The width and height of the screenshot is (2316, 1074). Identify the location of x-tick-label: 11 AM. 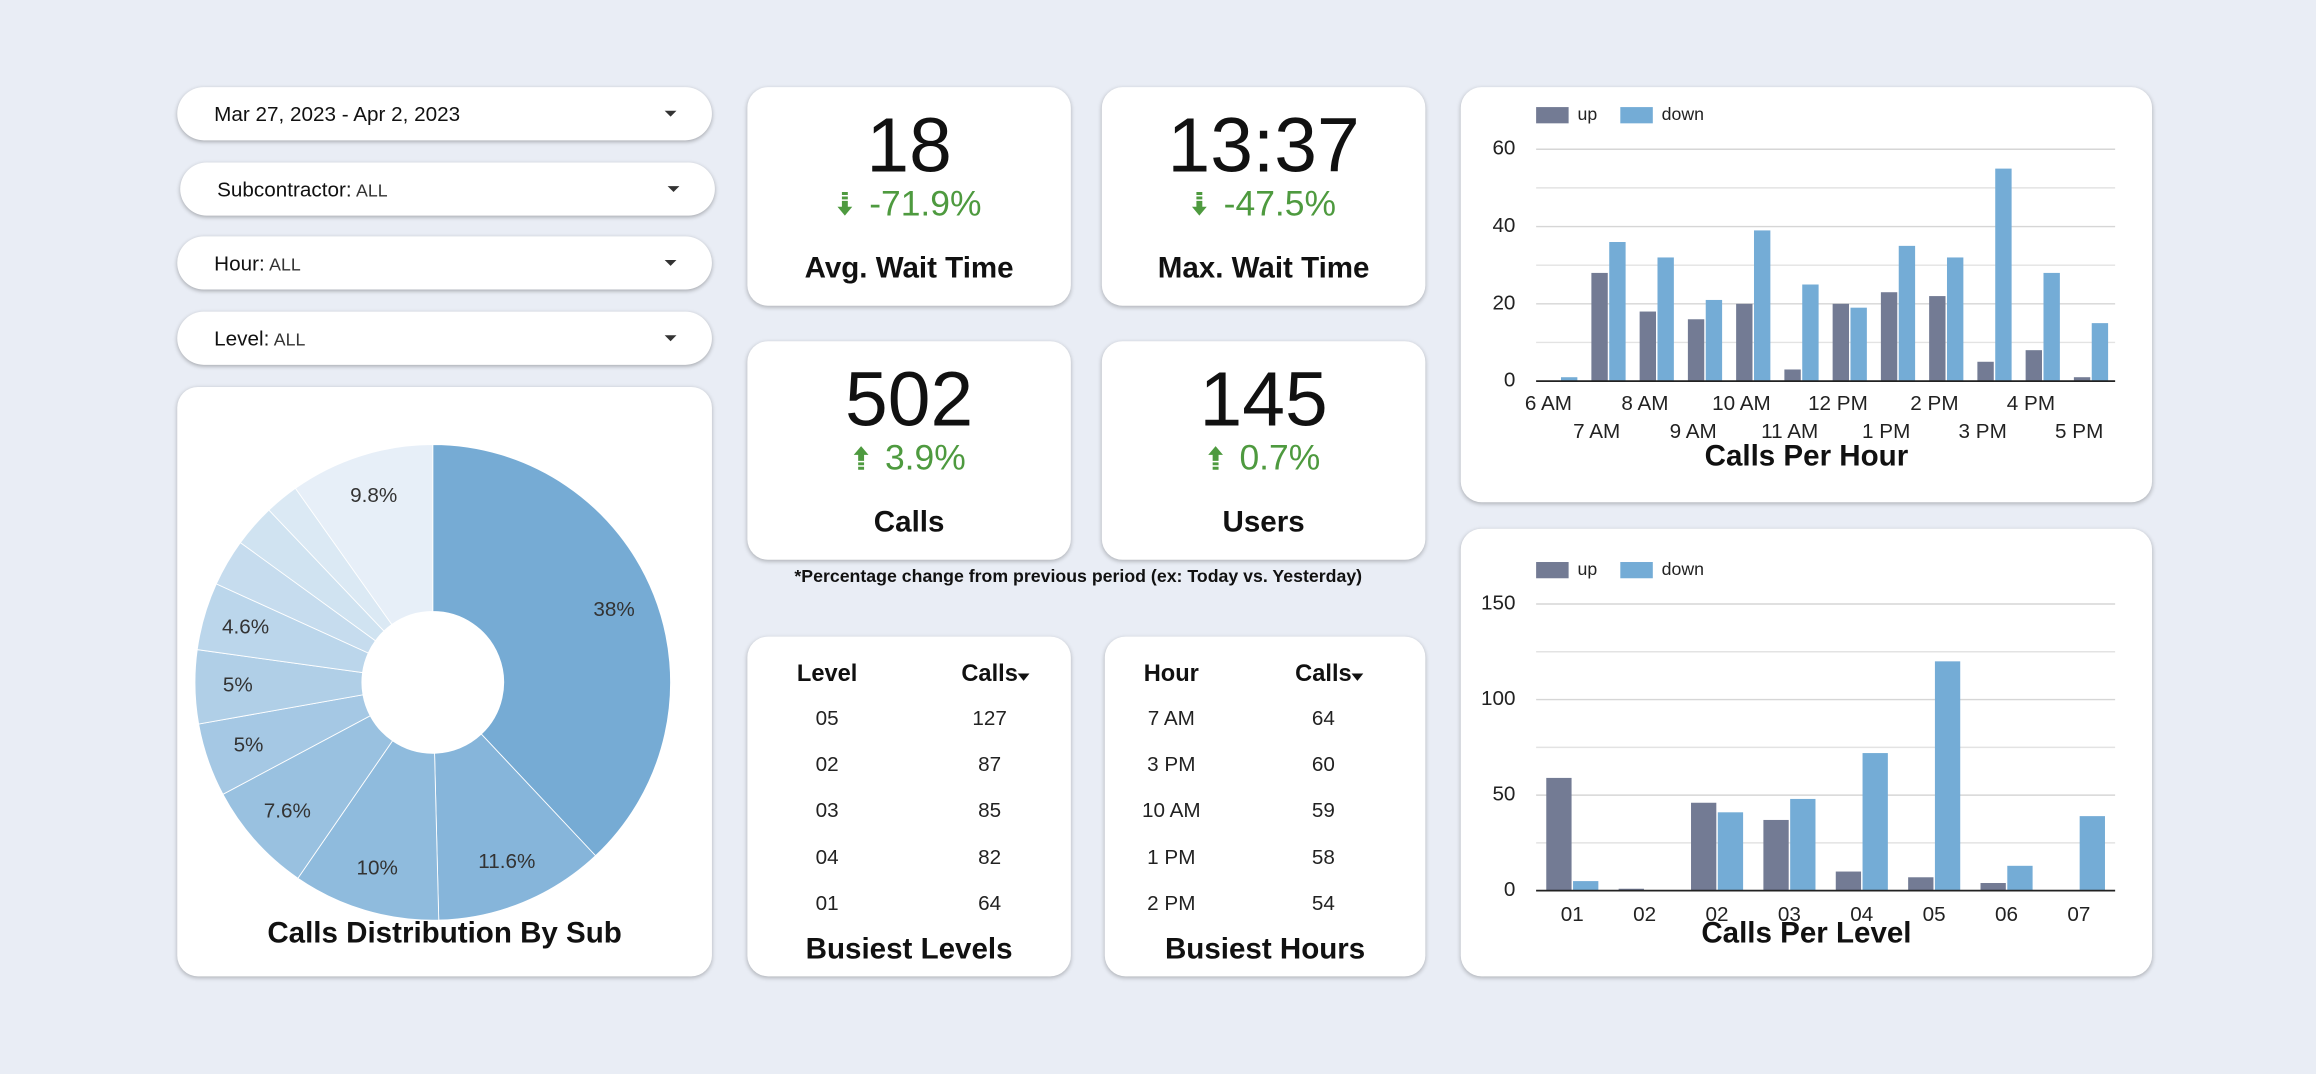
(1789, 431).